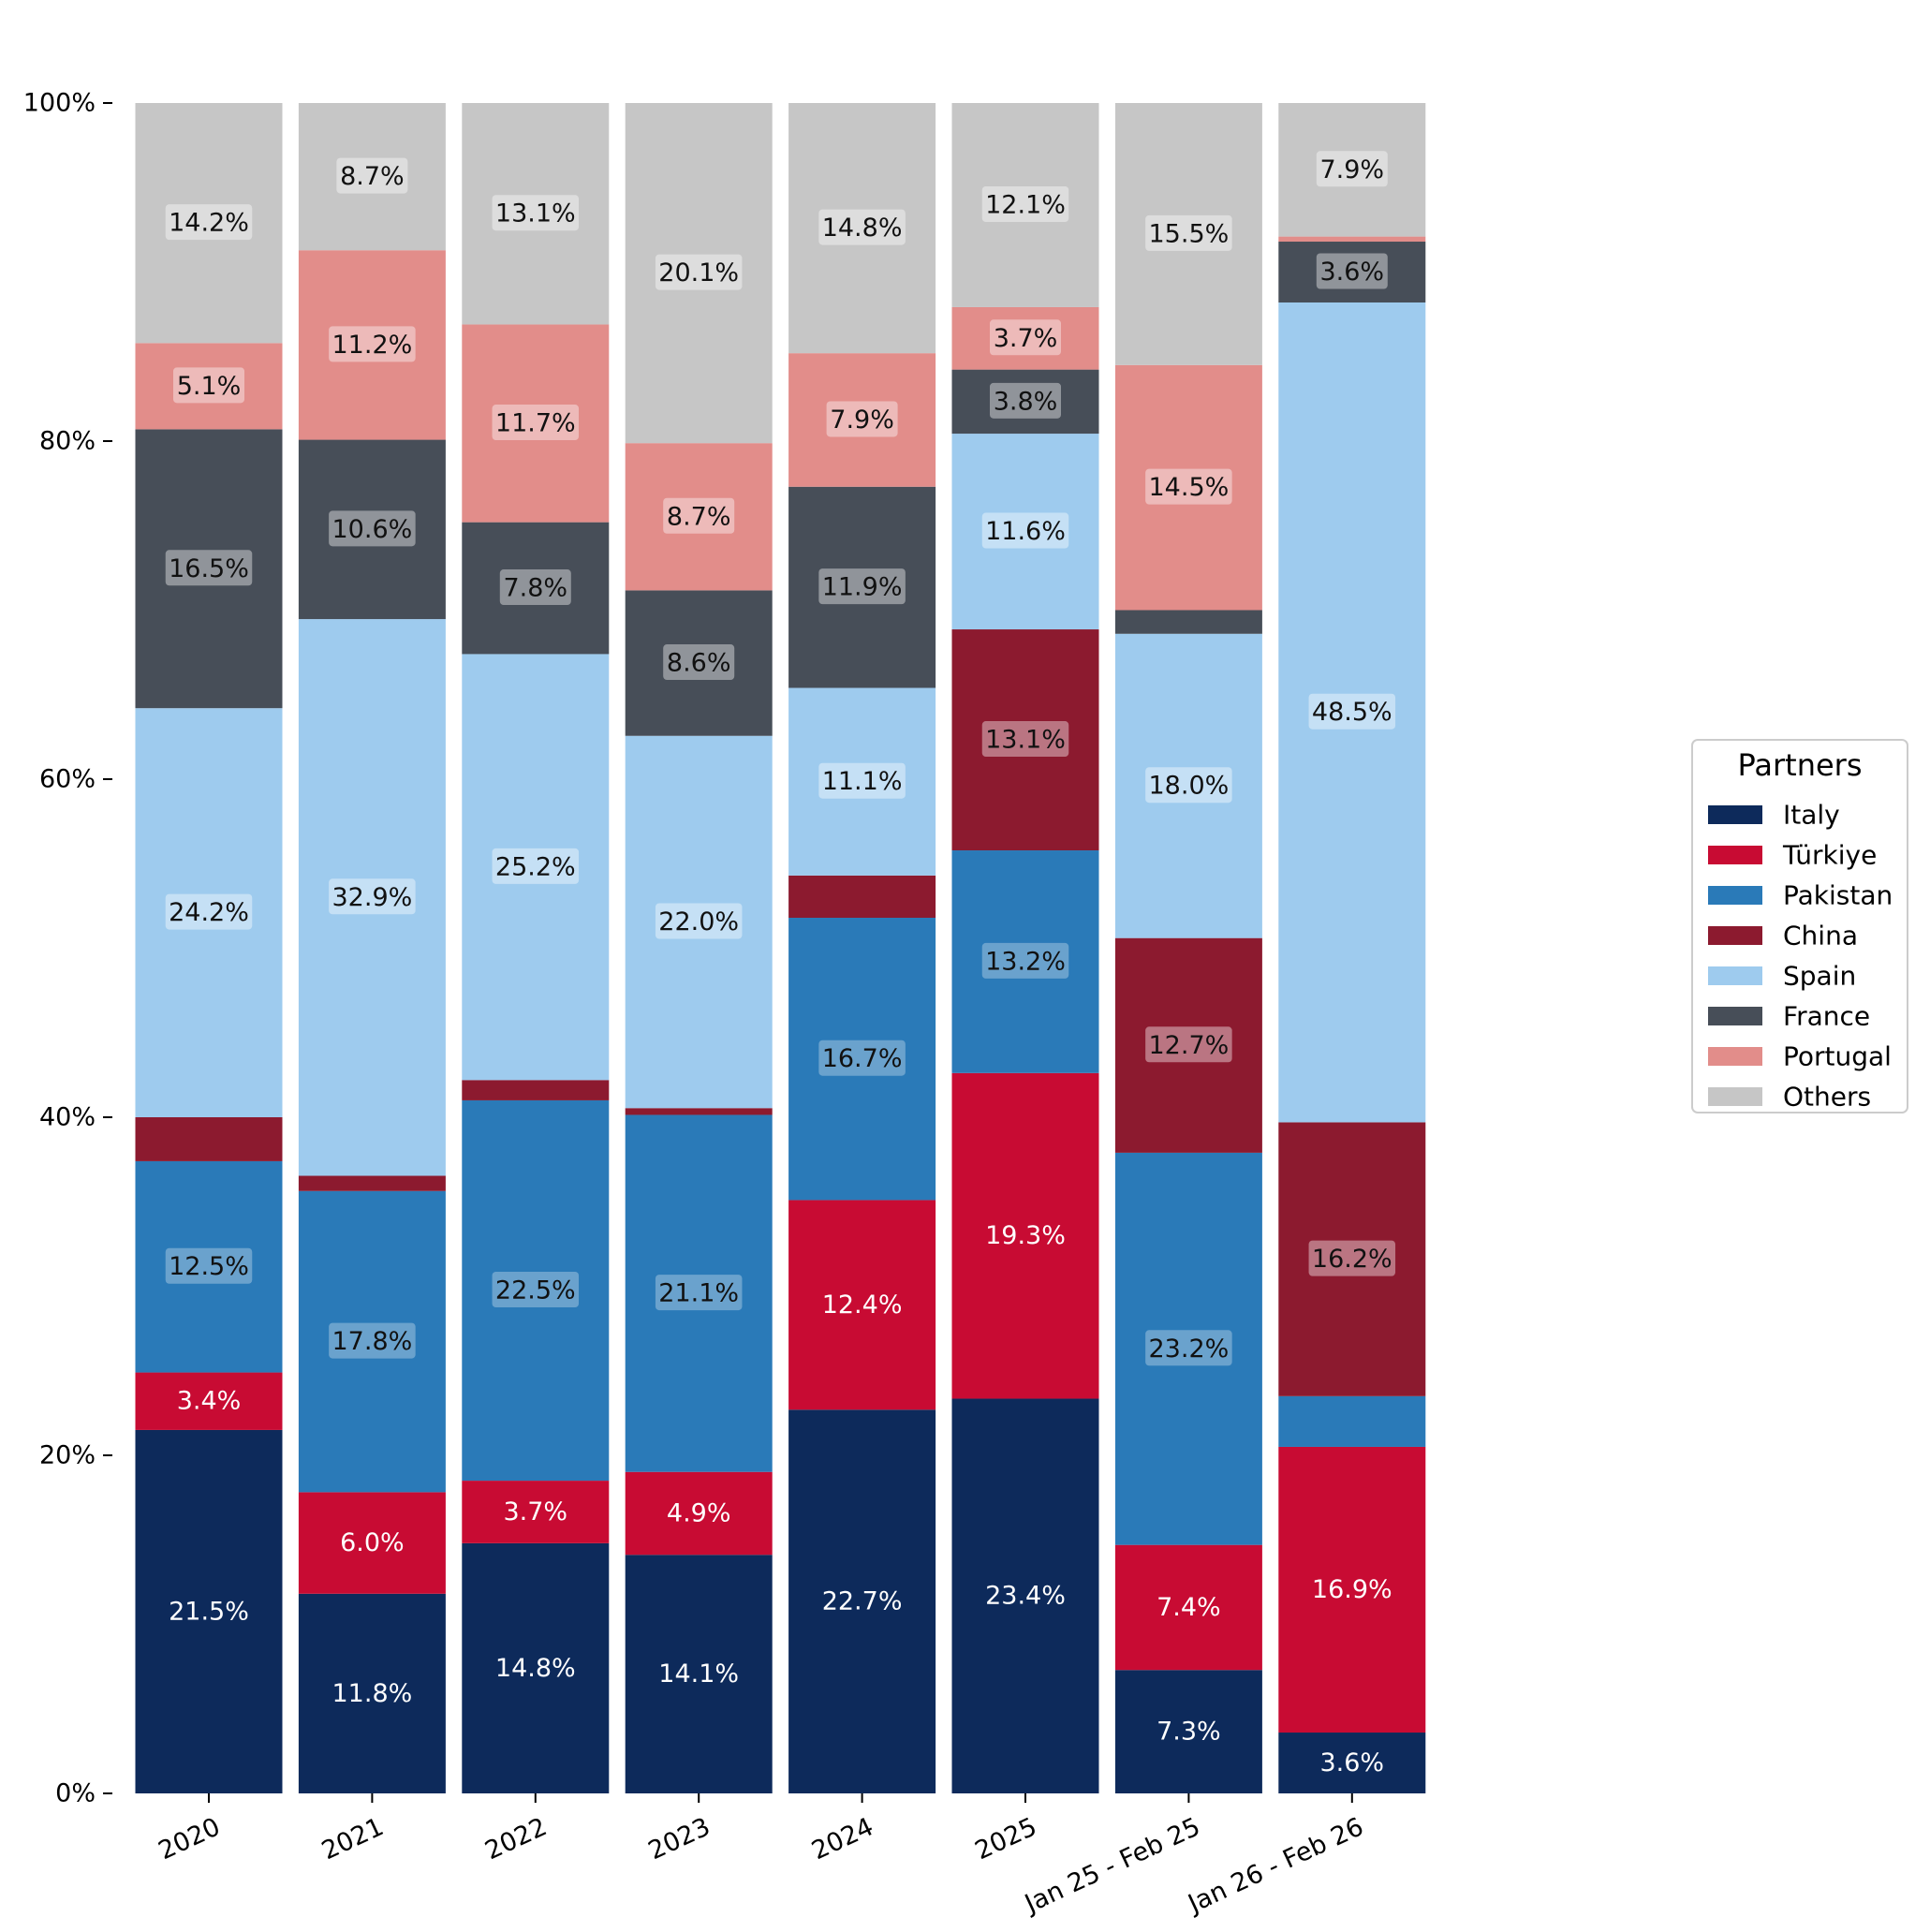 The image size is (1930, 1932). What do you see at coordinates (862, 897) in the screenshot?
I see `bar-segment-china-2024` at bounding box center [862, 897].